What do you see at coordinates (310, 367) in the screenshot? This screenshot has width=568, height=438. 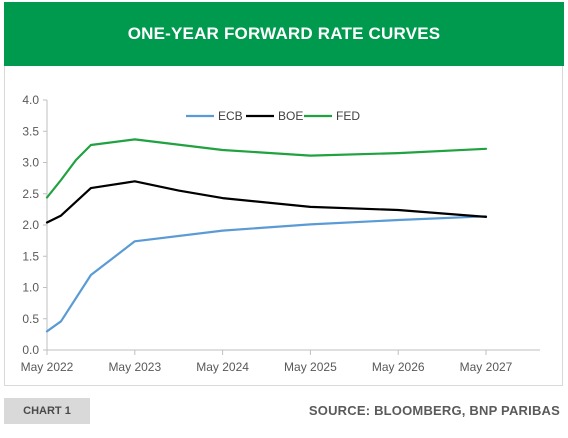 I see `x-tick-label: May 2025` at bounding box center [310, 367].